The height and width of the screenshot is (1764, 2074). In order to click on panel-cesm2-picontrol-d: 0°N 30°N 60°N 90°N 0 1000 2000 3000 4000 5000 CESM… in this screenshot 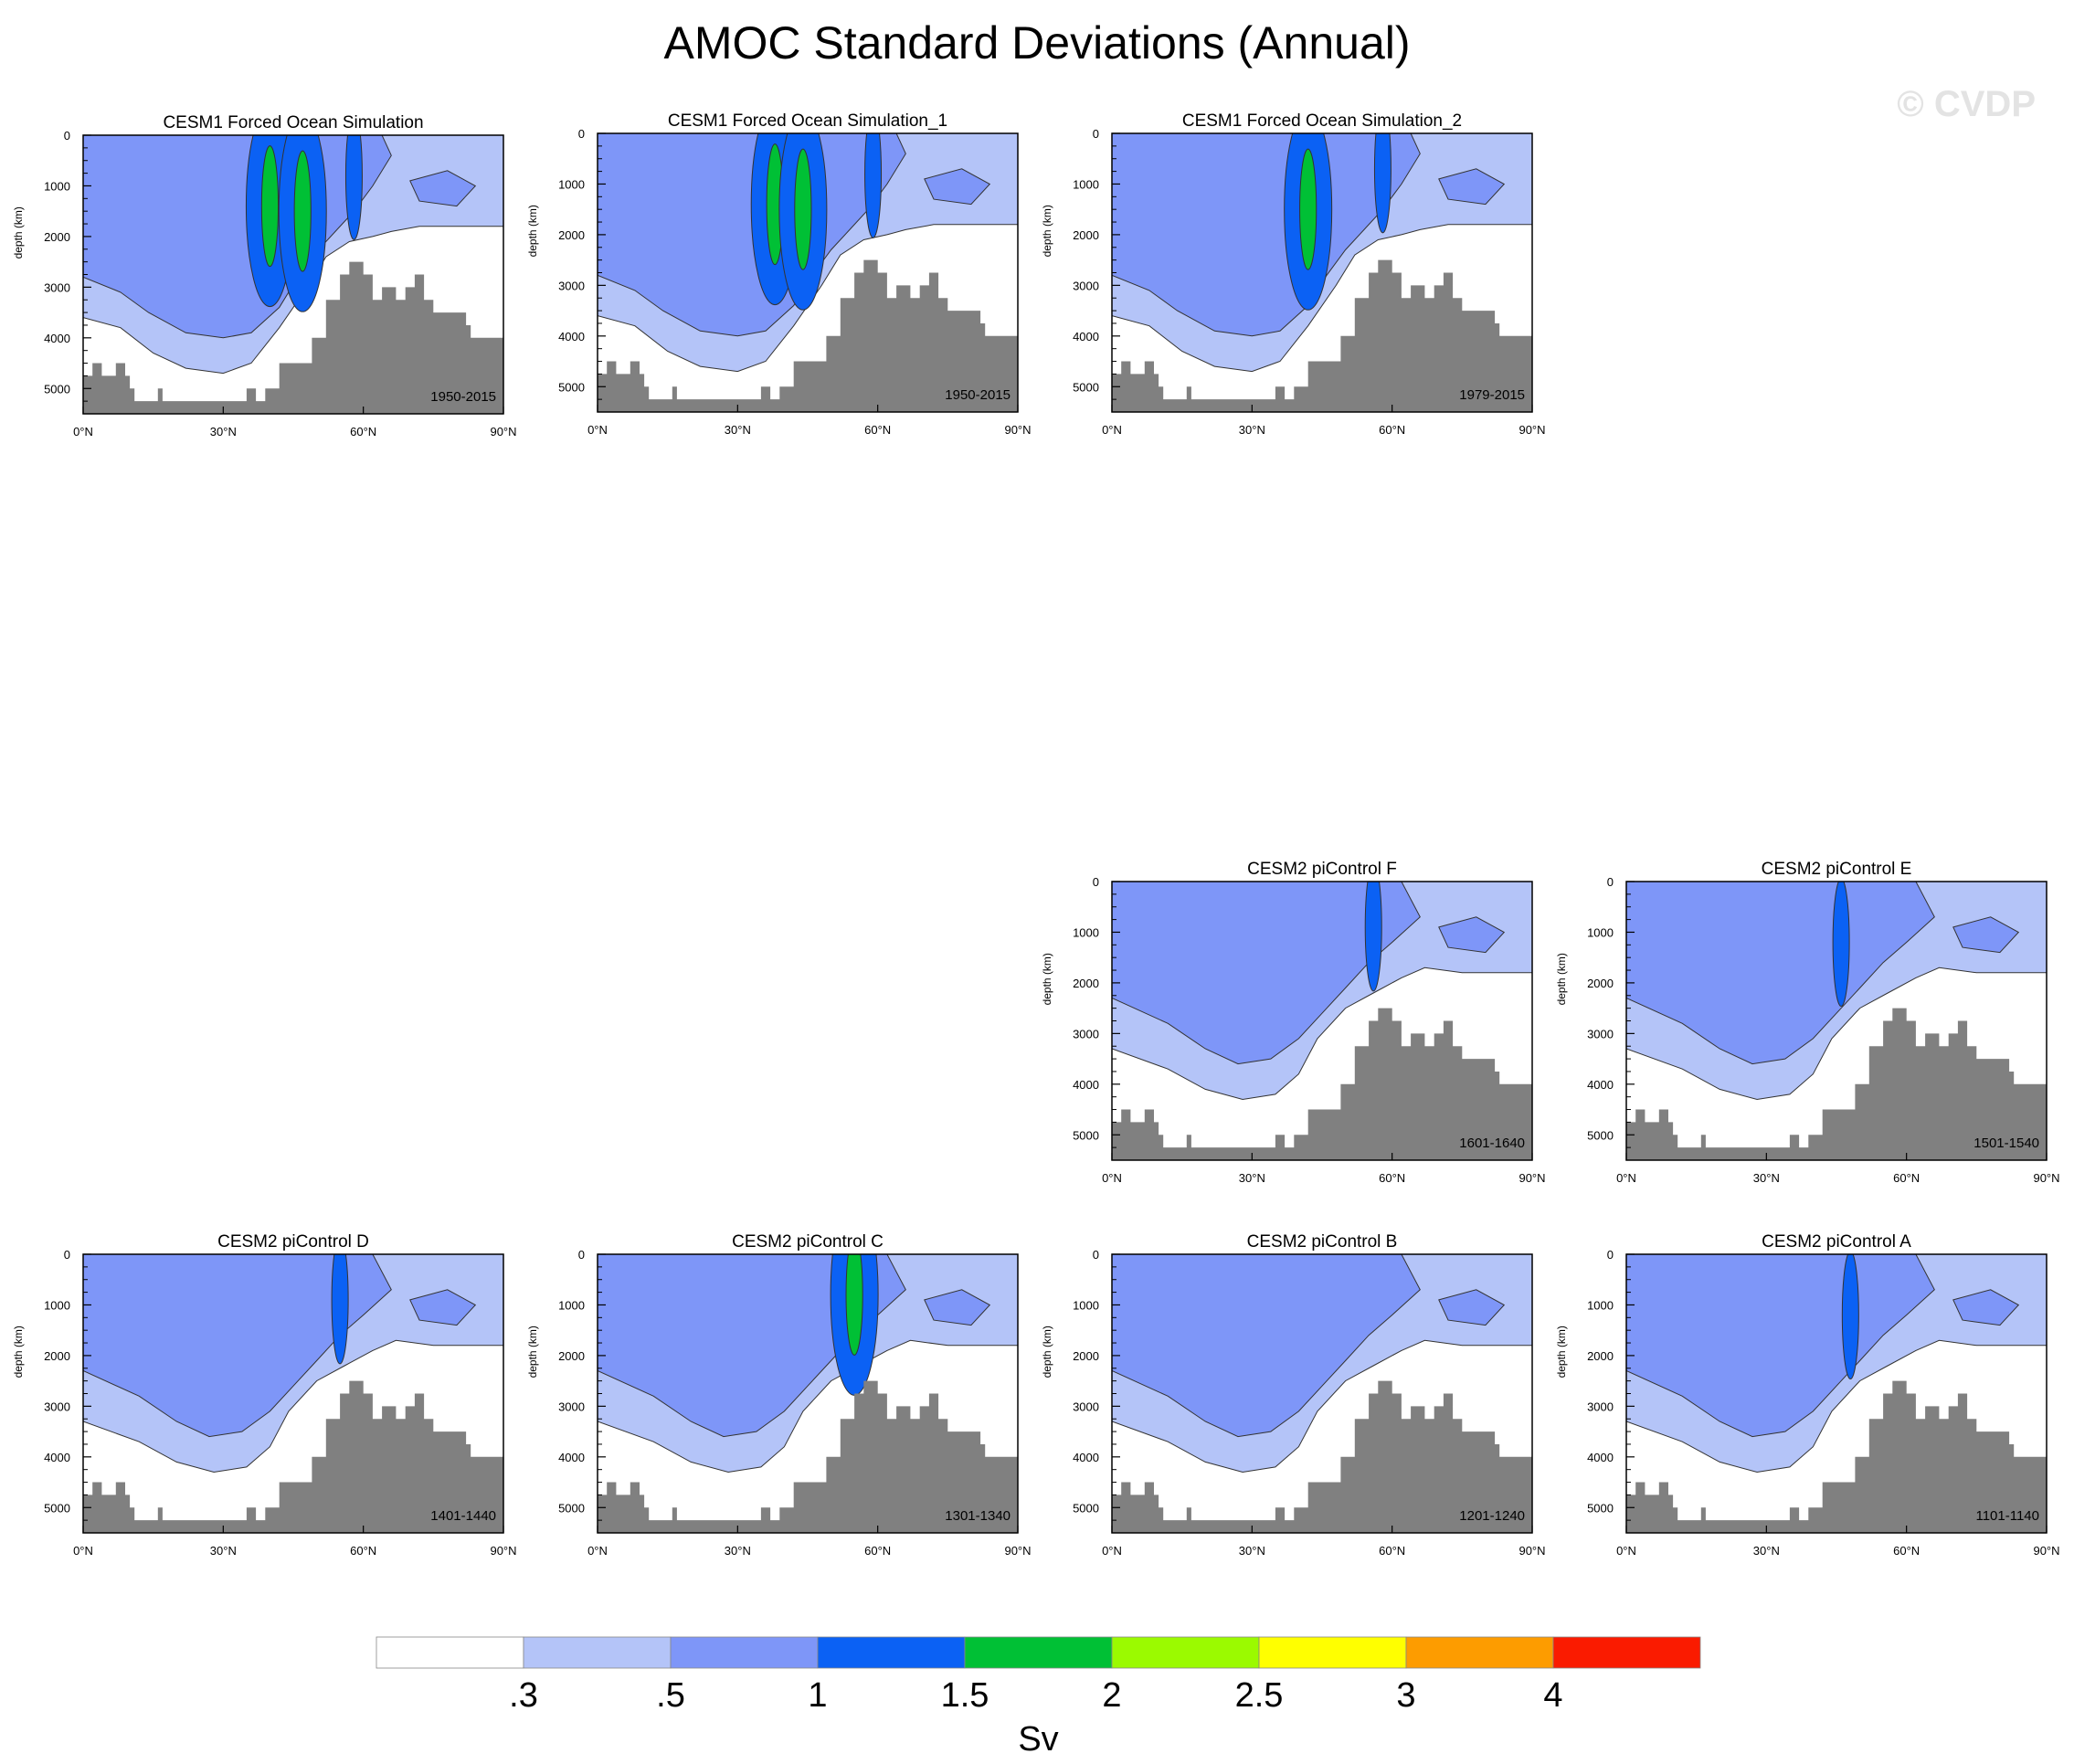, I will do `click(258, 1416)`.